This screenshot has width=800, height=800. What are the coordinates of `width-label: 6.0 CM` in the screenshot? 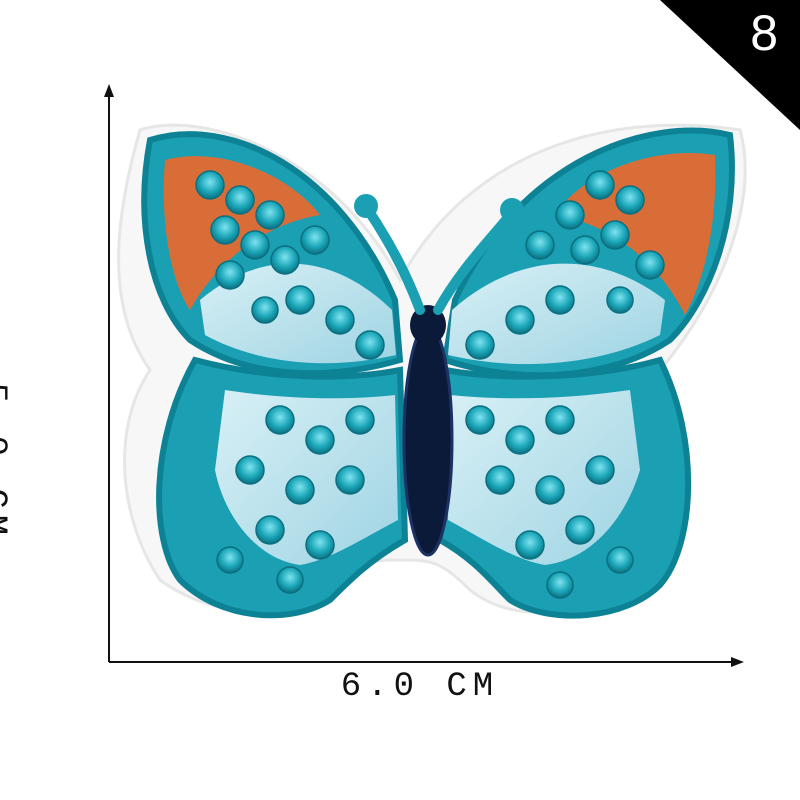 It's located at (420, 687).